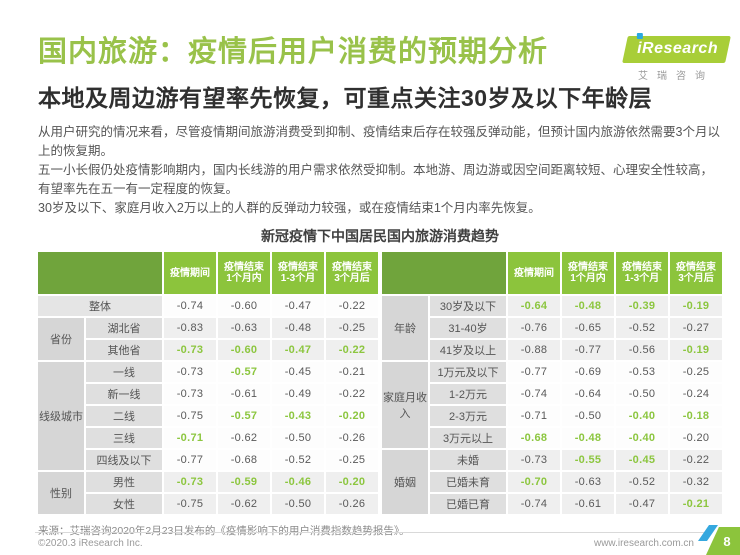 Image resolution: width=740 pixels, height=555 pixels. What do you see at coordinates (676, 76) in the screenshot?
I see `logo-chinese-name: 艾瑞咨询` at bounding box center [676, 76].